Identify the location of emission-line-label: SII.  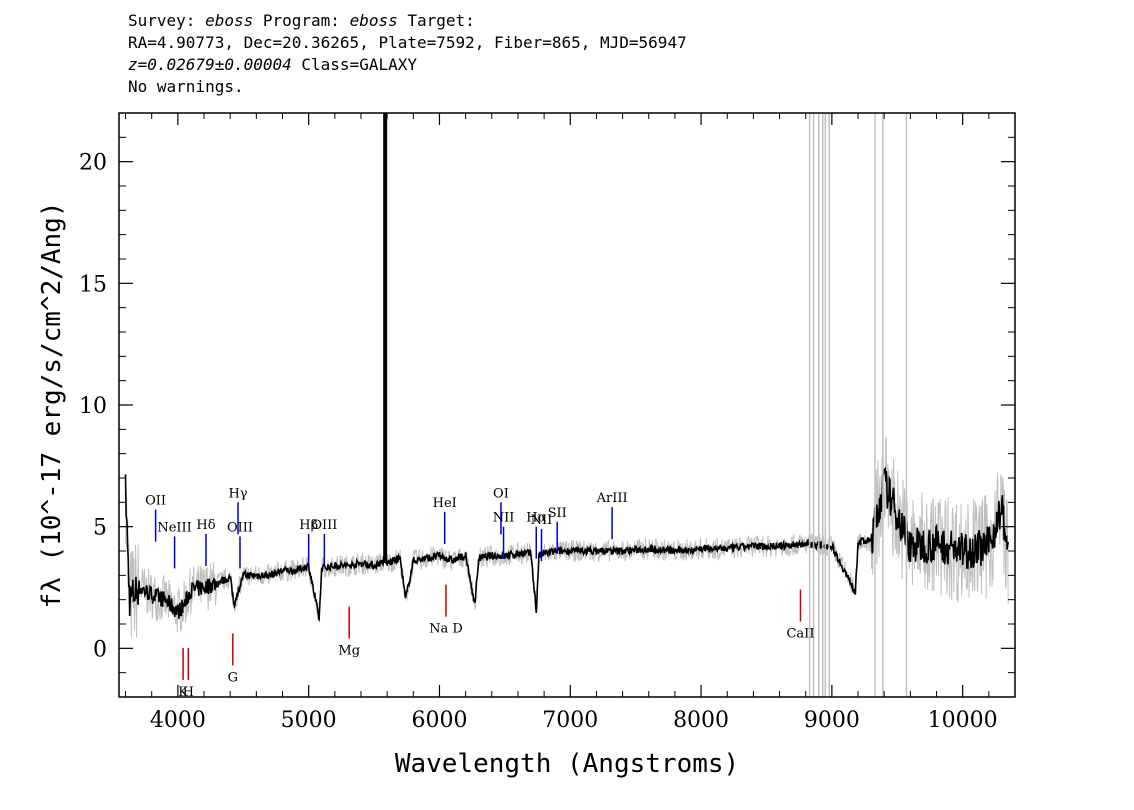
(557, 513).